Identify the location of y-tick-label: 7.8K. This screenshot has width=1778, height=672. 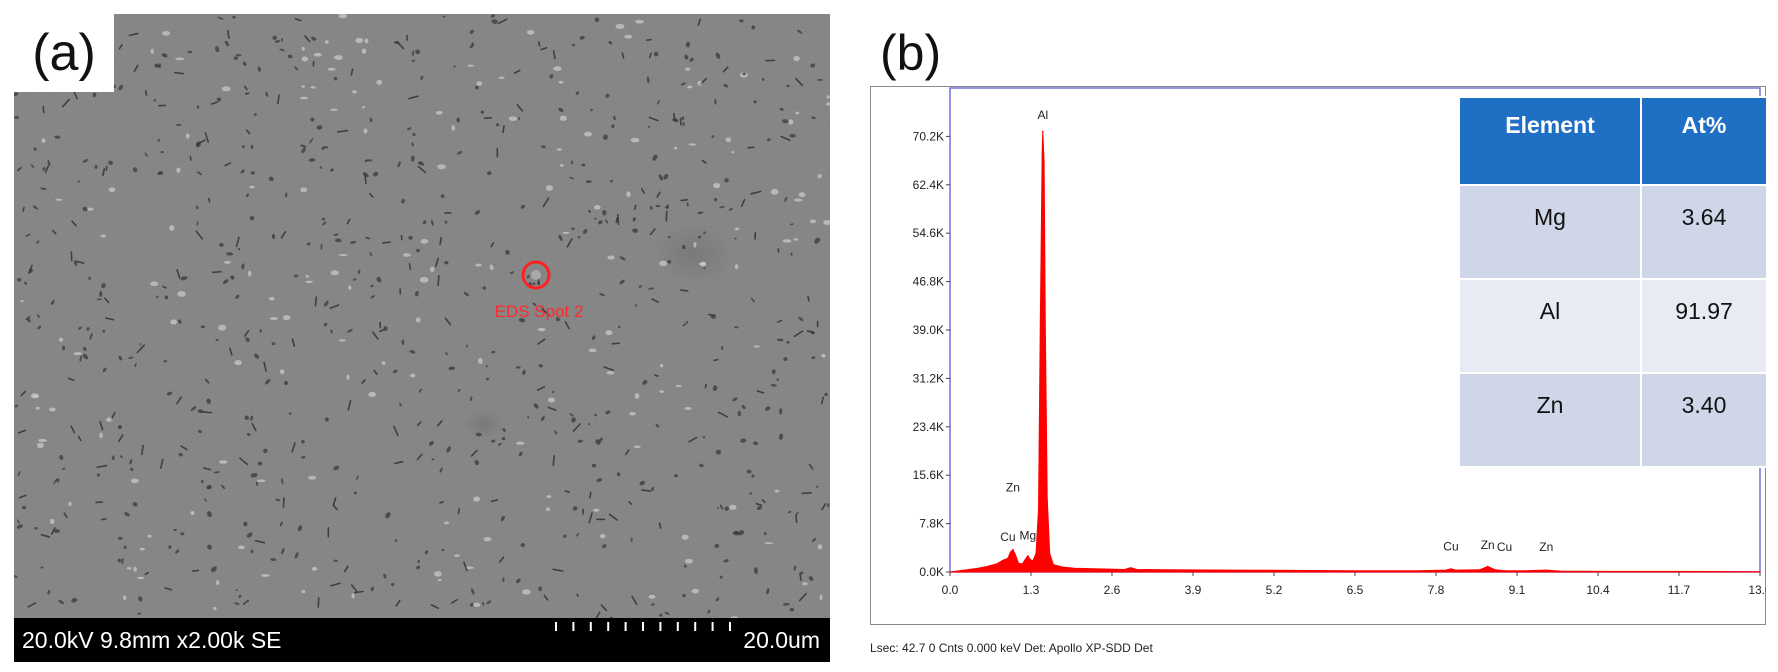
(931, 524).